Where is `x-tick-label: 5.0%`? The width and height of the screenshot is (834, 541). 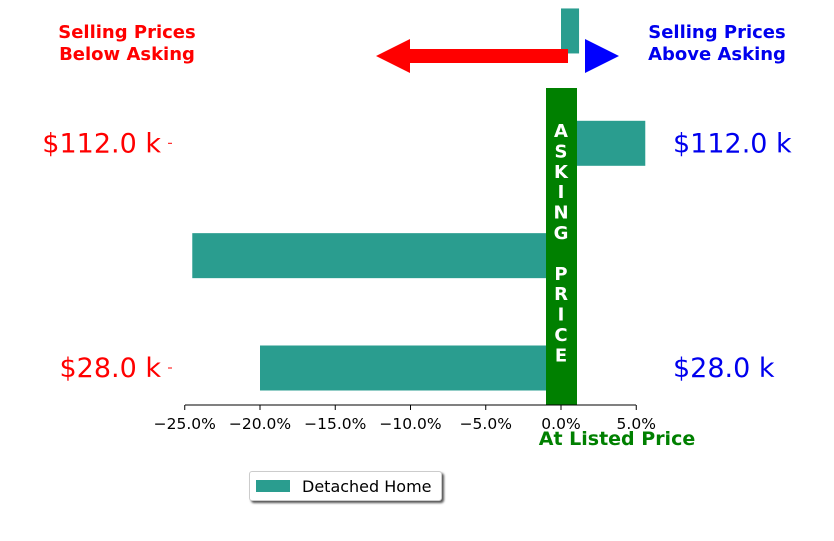 x-tick-label: 5.0% is located at coordinates (636, 424).